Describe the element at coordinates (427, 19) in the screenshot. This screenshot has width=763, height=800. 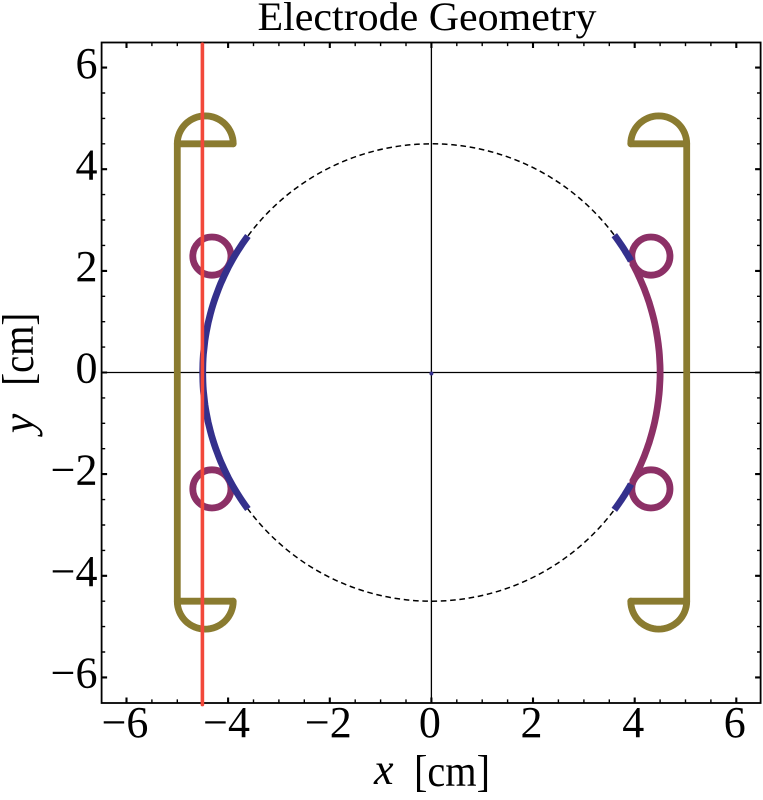
I see `svg-text: Electrode Geometry` at that location.